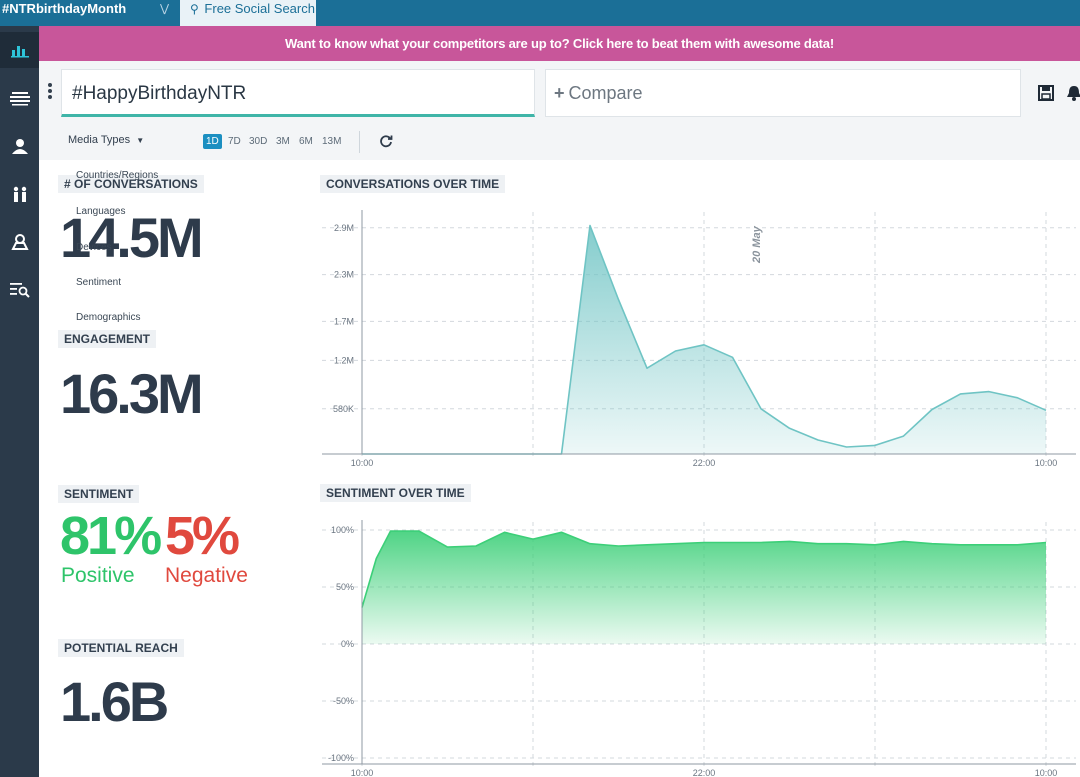  Describe the element at coordinates (783, 93) in the screenshot. I see `compare-input: + Compare` at that location.